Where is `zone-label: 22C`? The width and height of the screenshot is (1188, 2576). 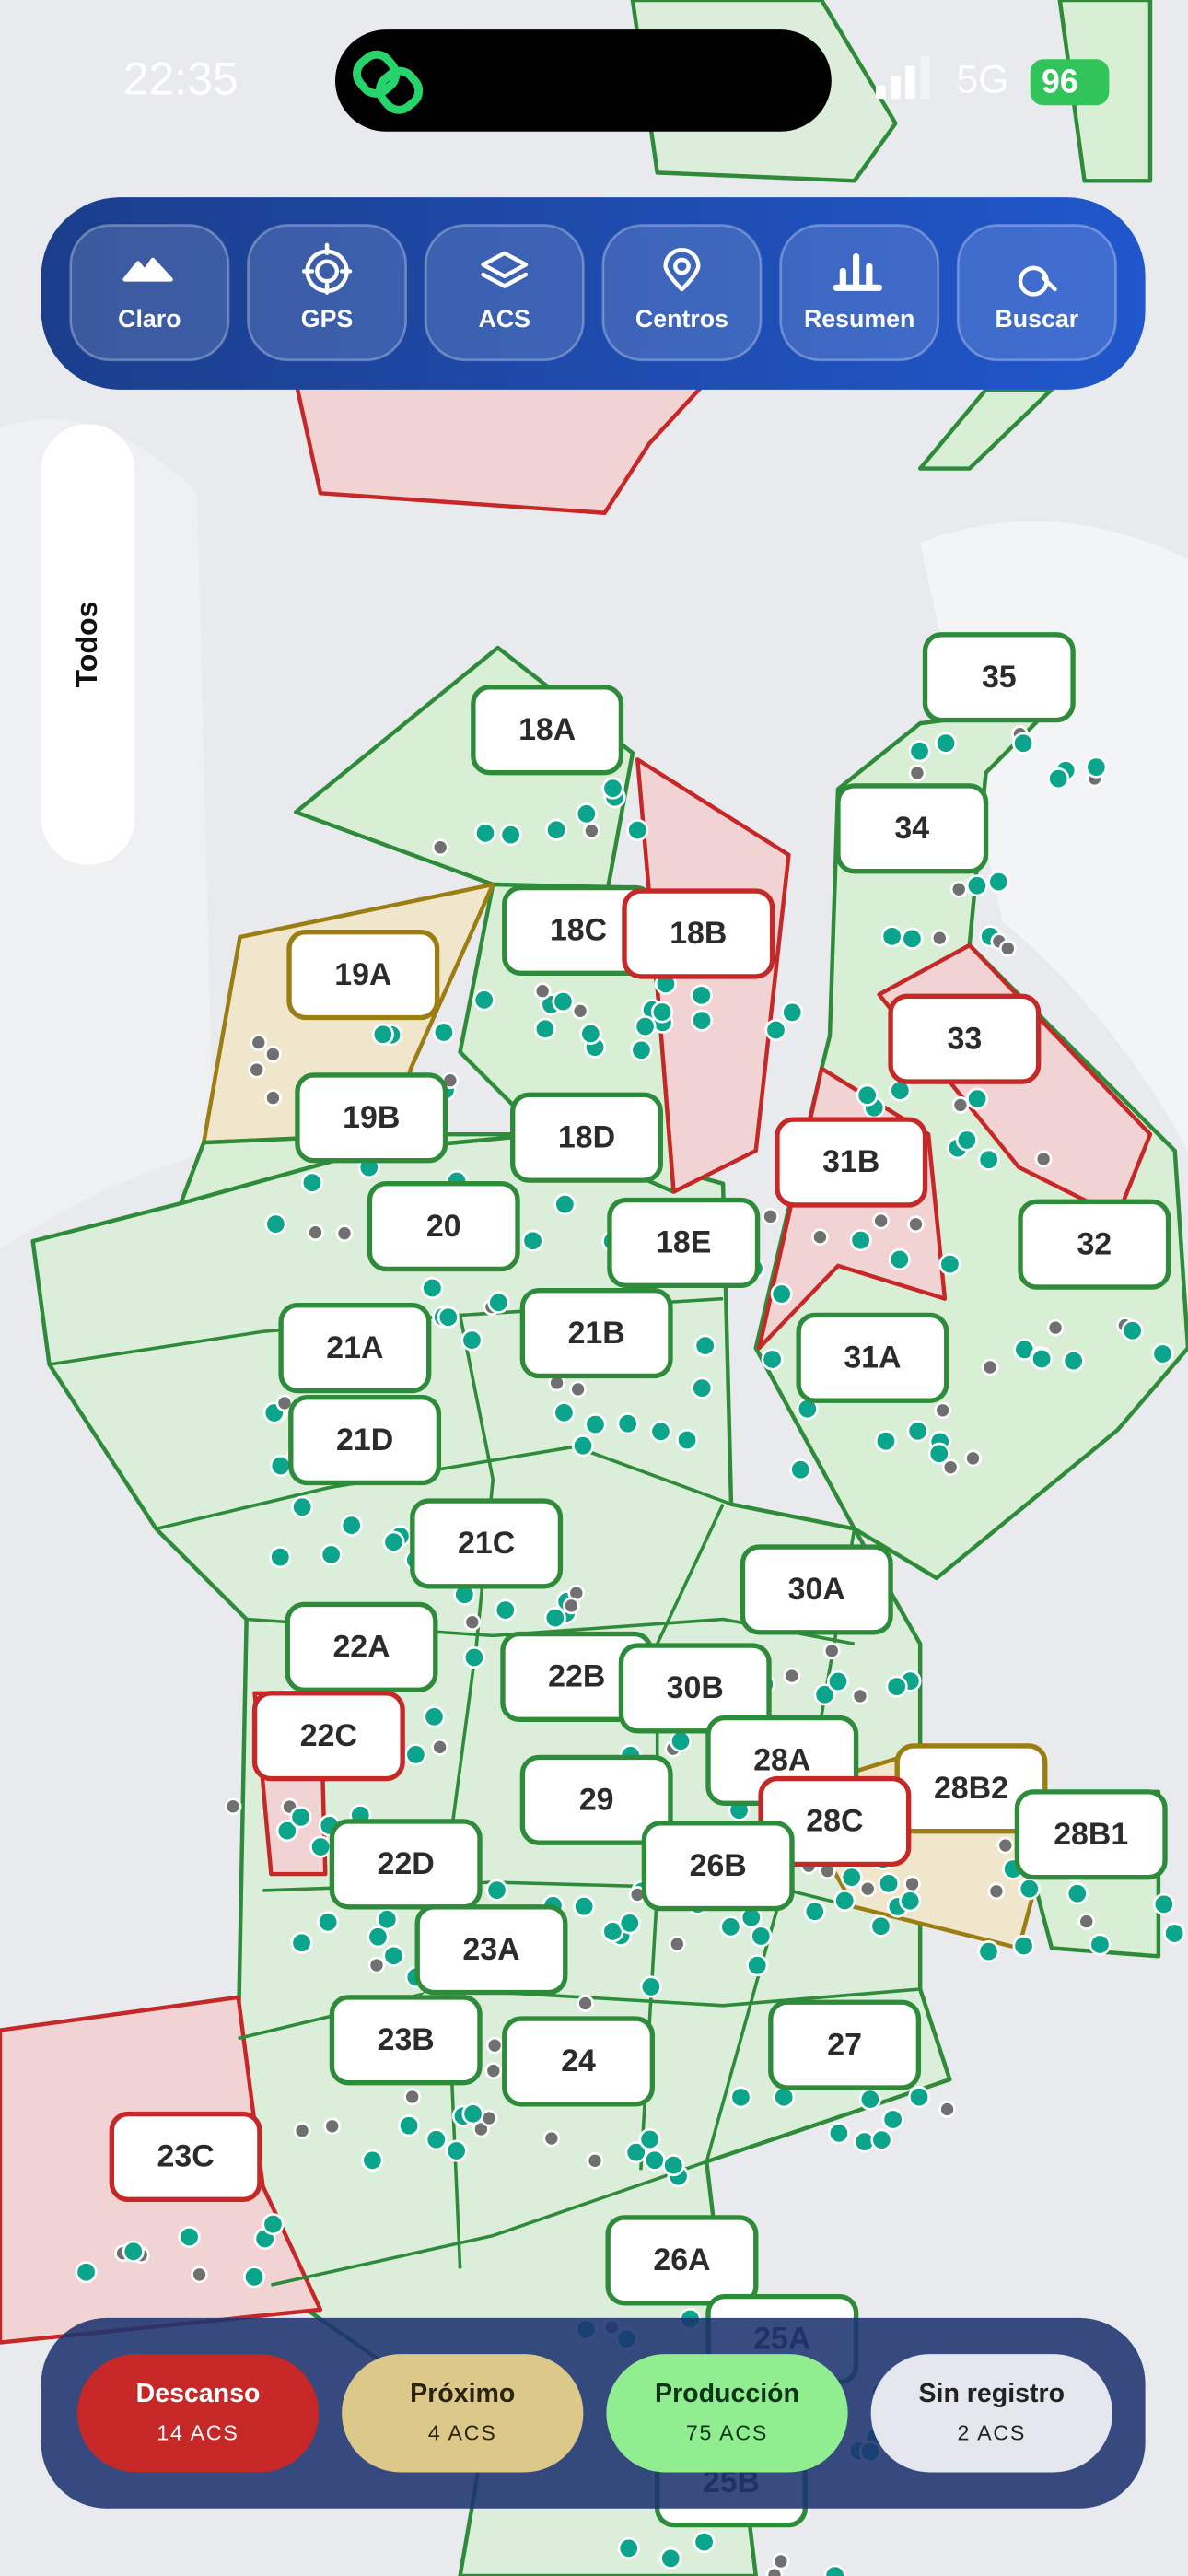
zone-label: 22C is located at coordinates (328, 1735).